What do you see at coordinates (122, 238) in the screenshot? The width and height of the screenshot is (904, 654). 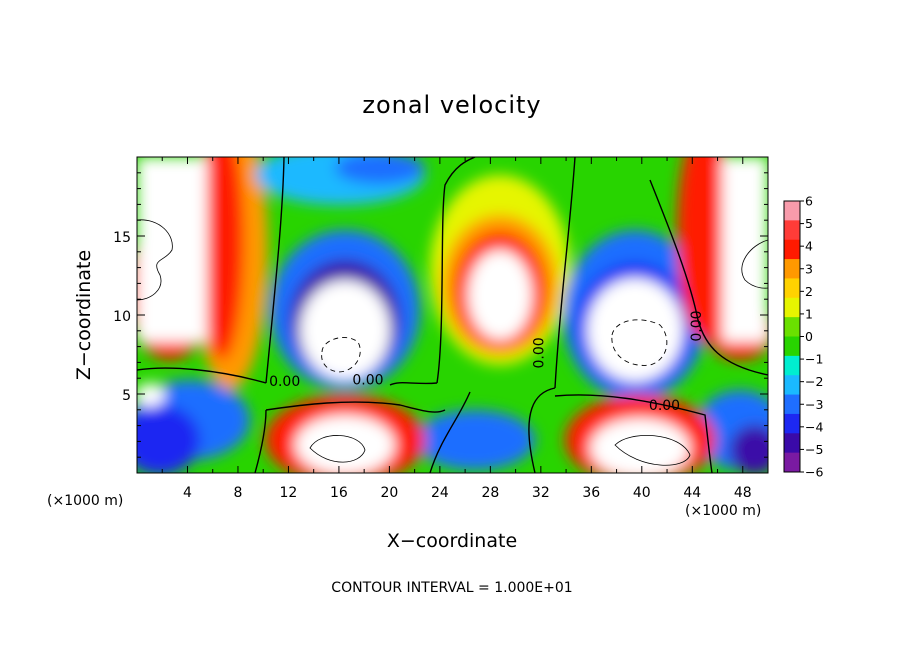 I see `y-tick-label: 15` at bounding box center [122, 238].